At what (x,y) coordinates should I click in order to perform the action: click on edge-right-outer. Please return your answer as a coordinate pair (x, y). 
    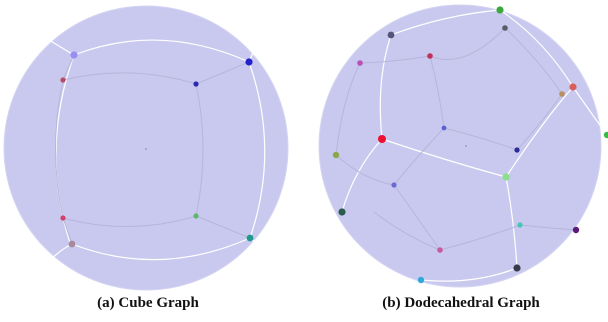
    Looking at the image, I should click on (257, 150).